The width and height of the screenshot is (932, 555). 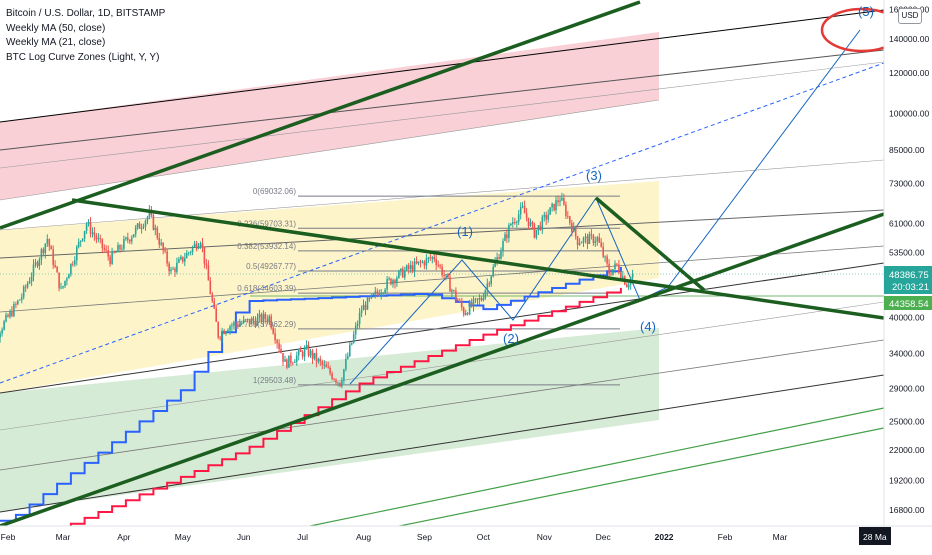 What do you see at coordinates (907, 389) in the screenshot?
I see `price-axis-tick: 29000.00` at bounding box center [907, 389].